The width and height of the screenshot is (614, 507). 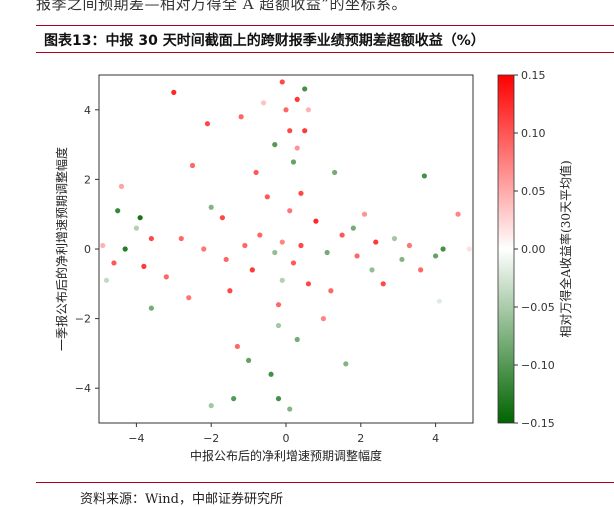 What do you see at coordinates (87, 110) in the screenshot?
I see `y-tick-label: 4` at bounding box center [87, 110].